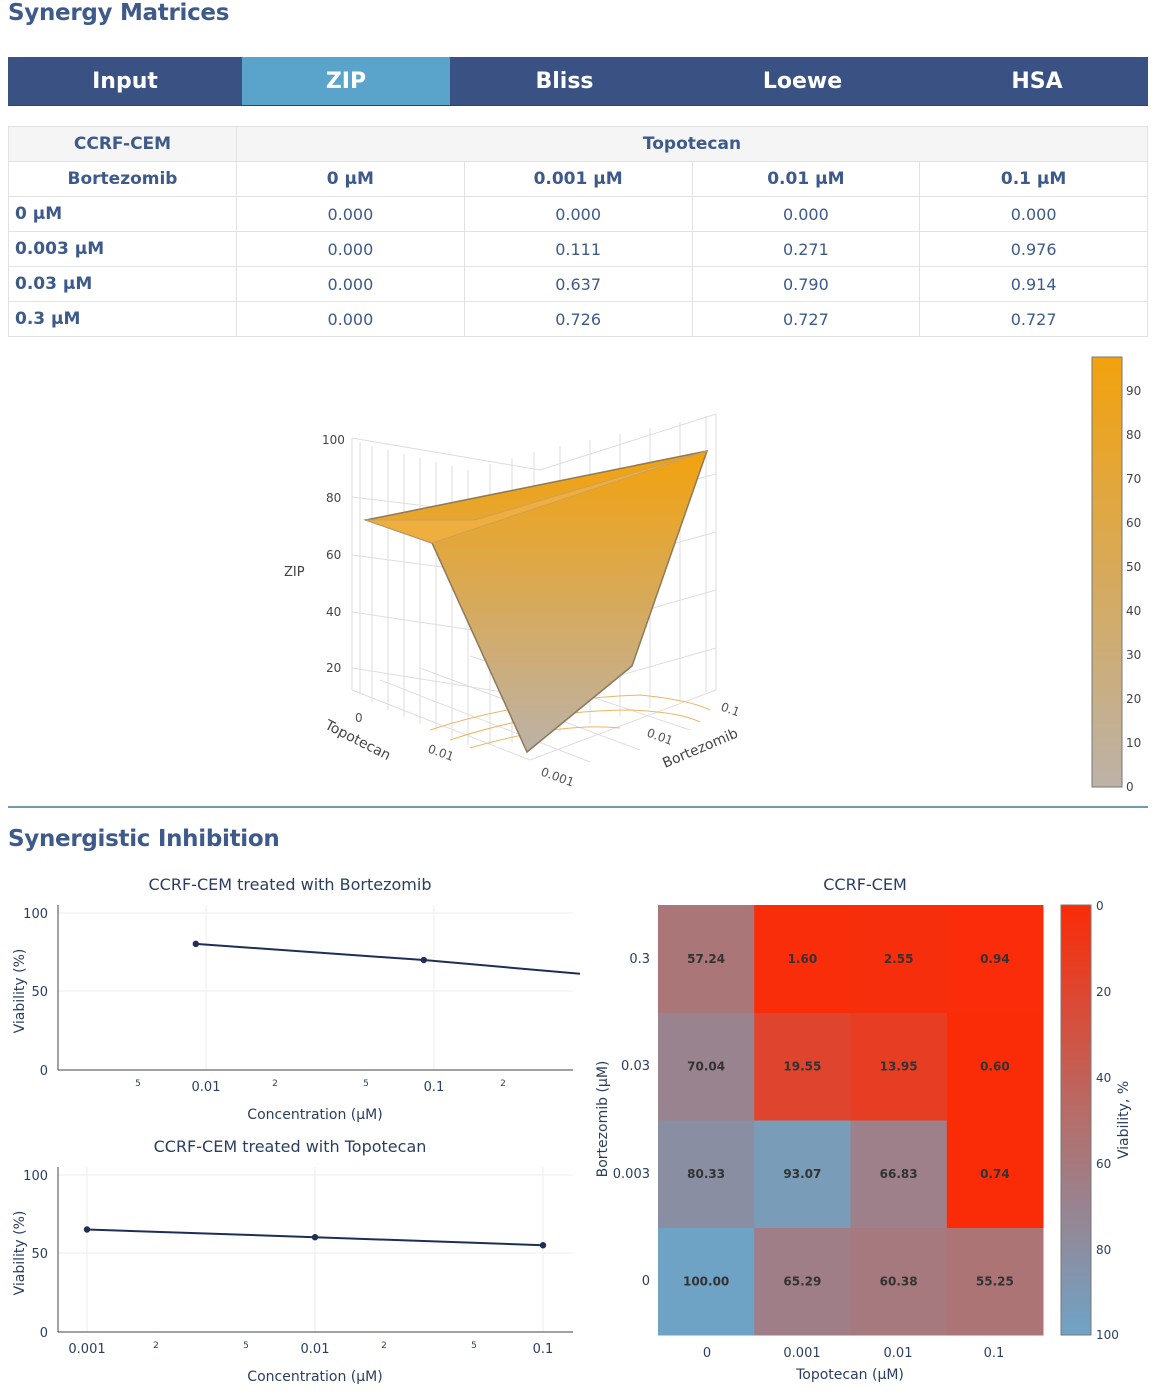 Image resolution: width=1156 pixels, height=1399 pixels. Describe the element at coordinates (806, 179) in the screenshot. I see `col-conc-header: 0.01 μM` at that location.